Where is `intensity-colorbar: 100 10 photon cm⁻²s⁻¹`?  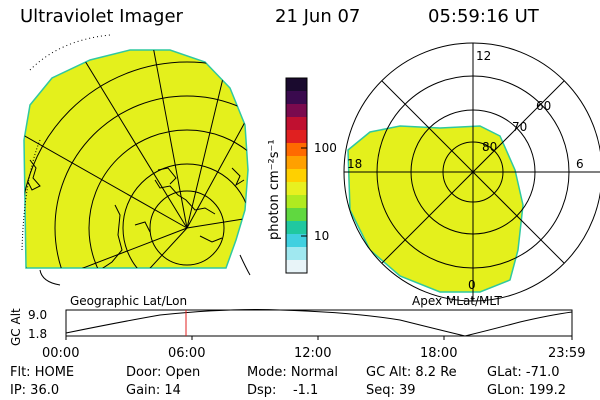
intensity-colorbar: 100 10 photon cm⁻²s⁻¹ is located at coordinates (302, 175).